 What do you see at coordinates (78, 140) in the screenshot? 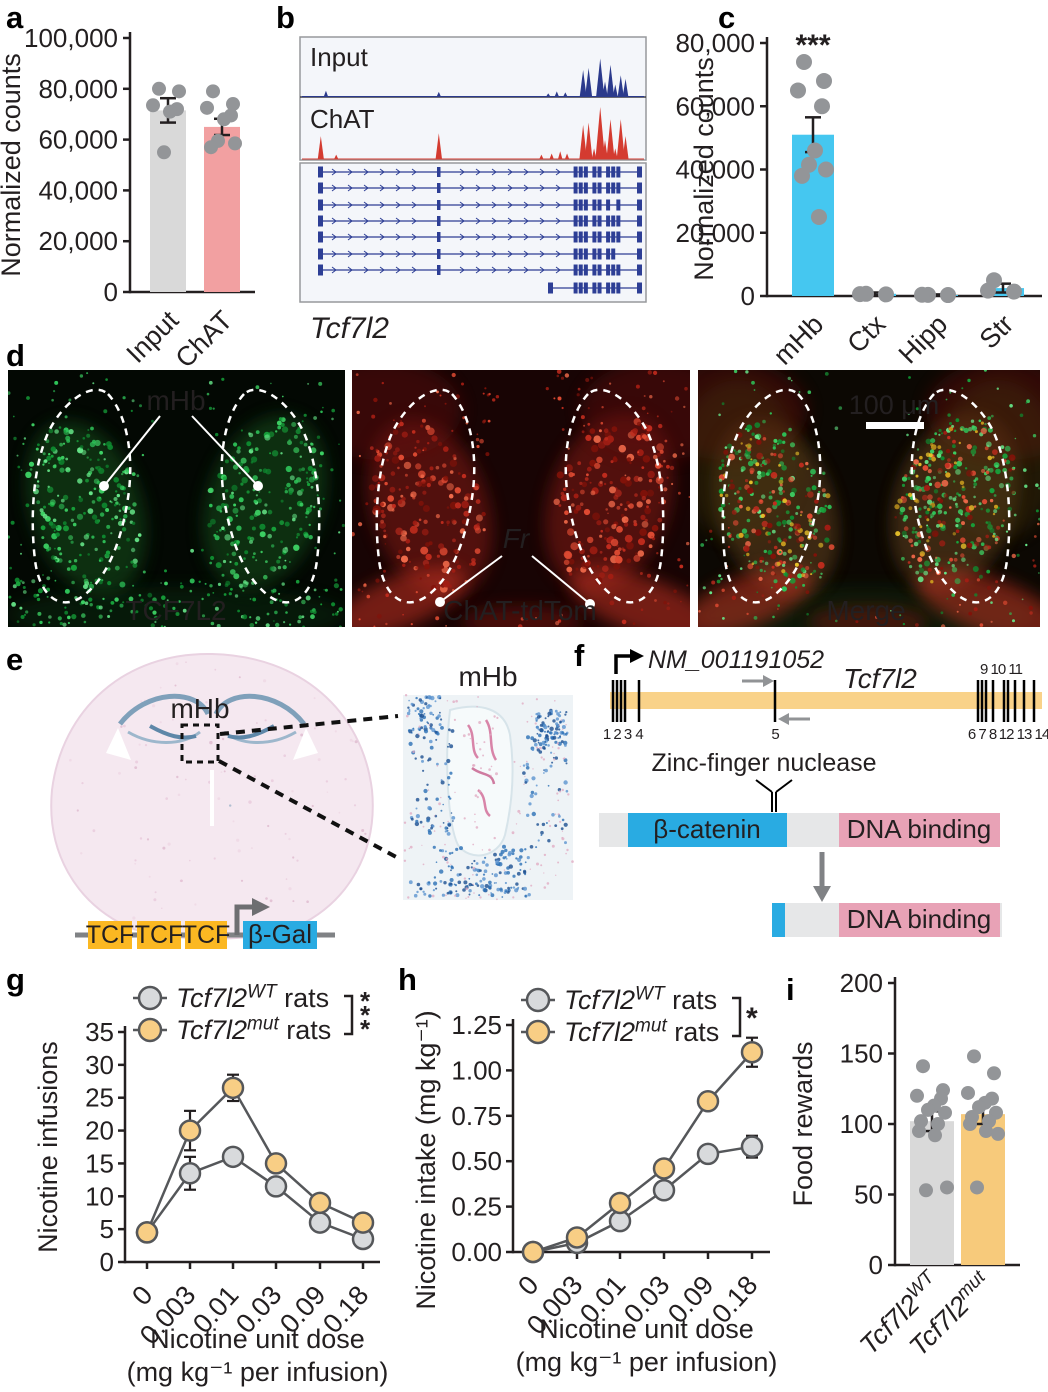
I see `y-tick-label: 60,000` at bounding box center [78, 140].